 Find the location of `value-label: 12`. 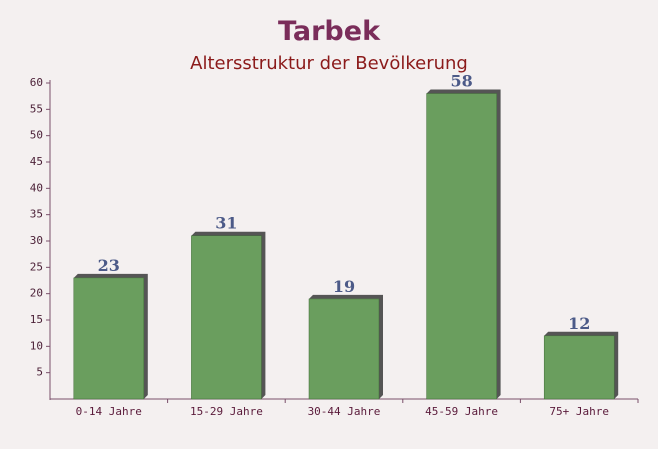

value-label: 12 is located at coordinates (579, 323).